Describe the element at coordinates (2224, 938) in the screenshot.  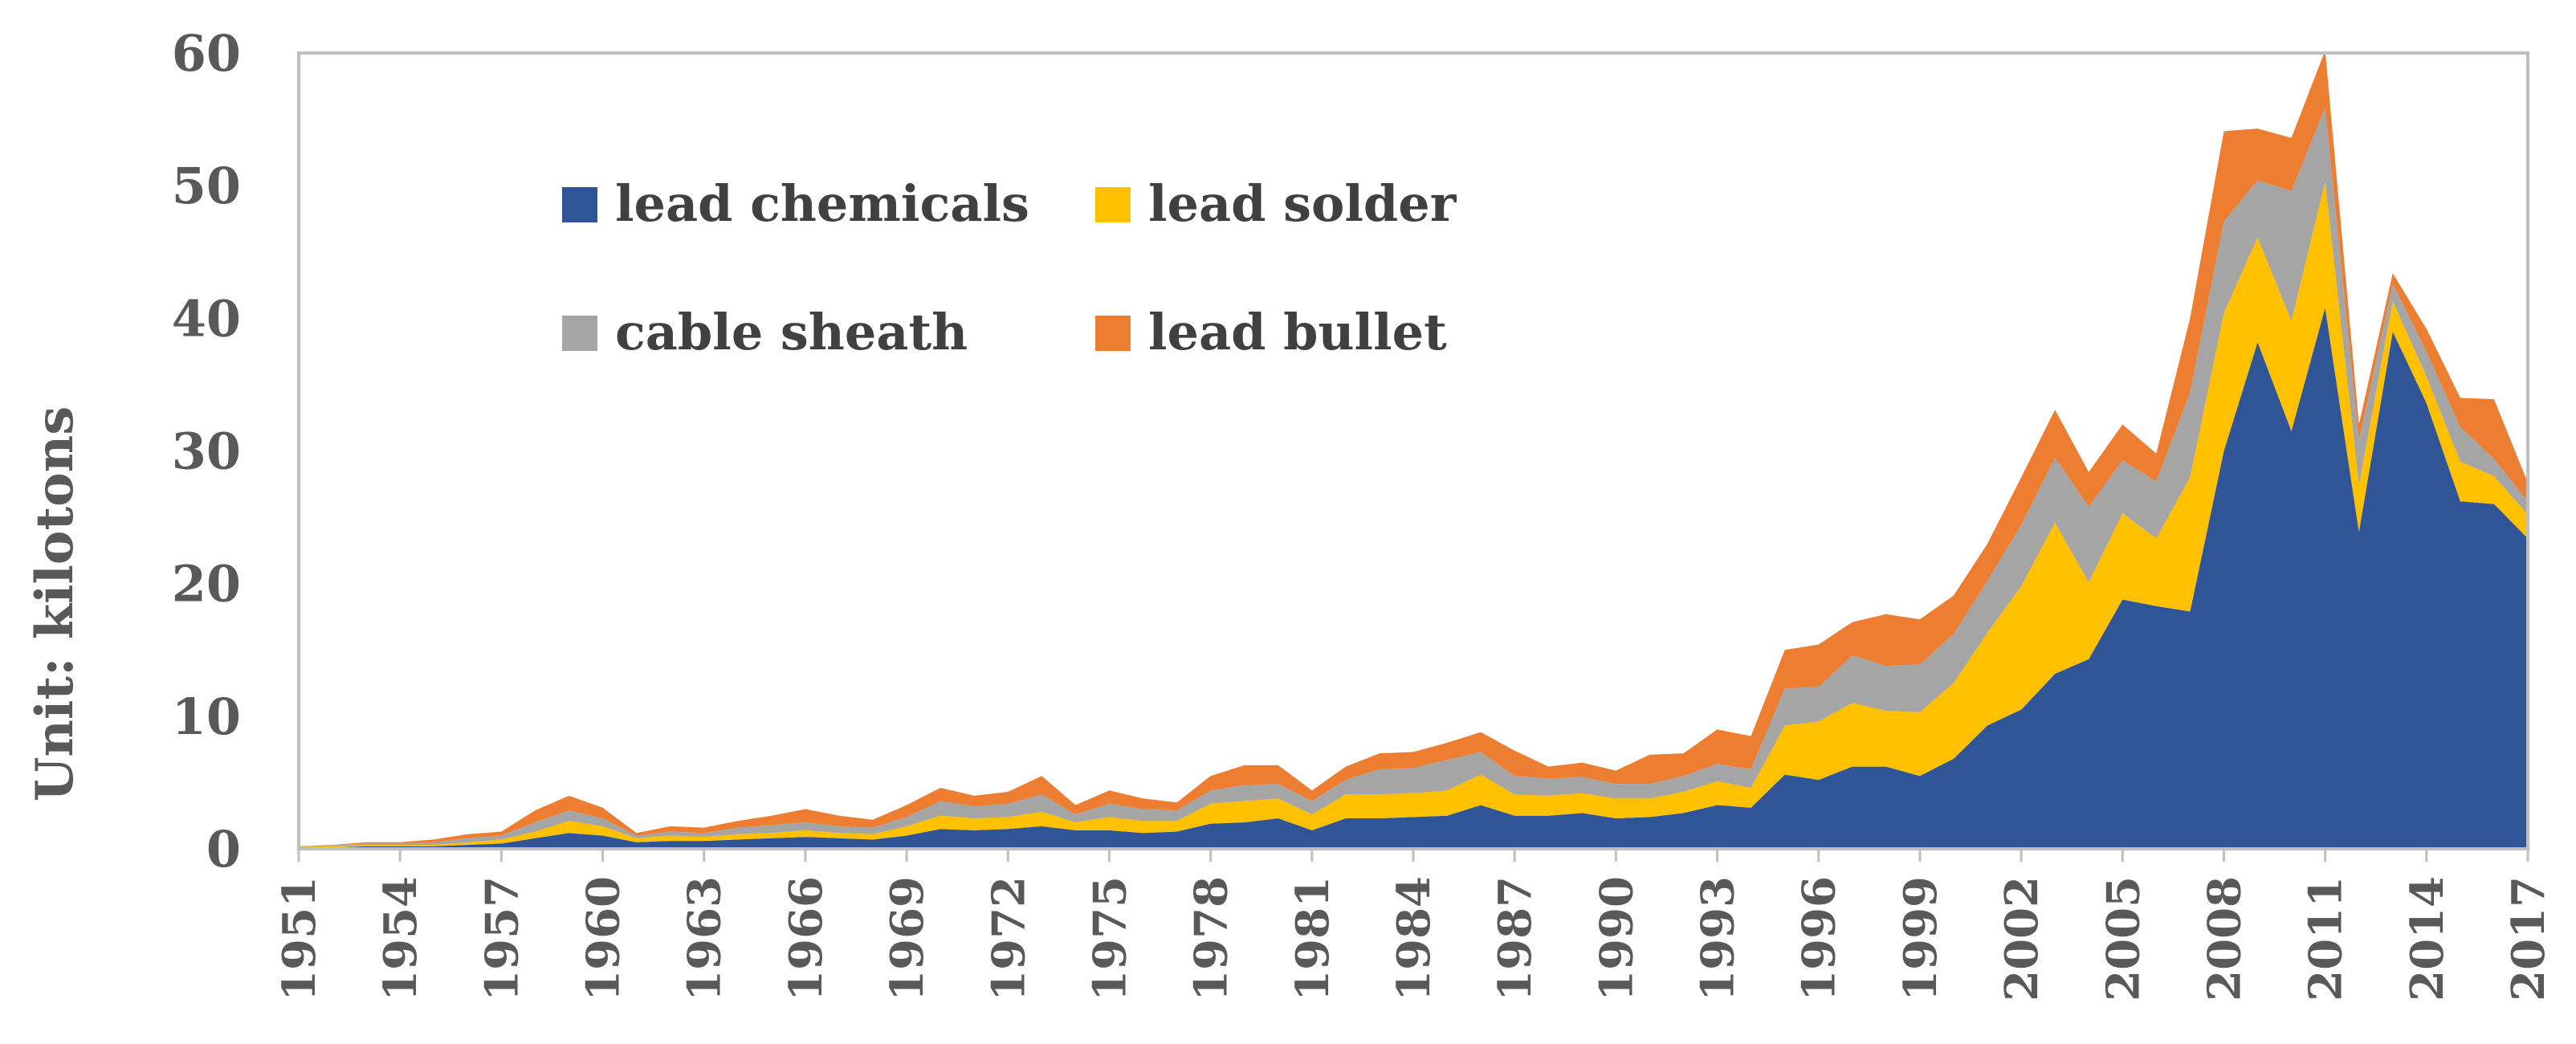
I see `x-tick-label: 2008` at that location.